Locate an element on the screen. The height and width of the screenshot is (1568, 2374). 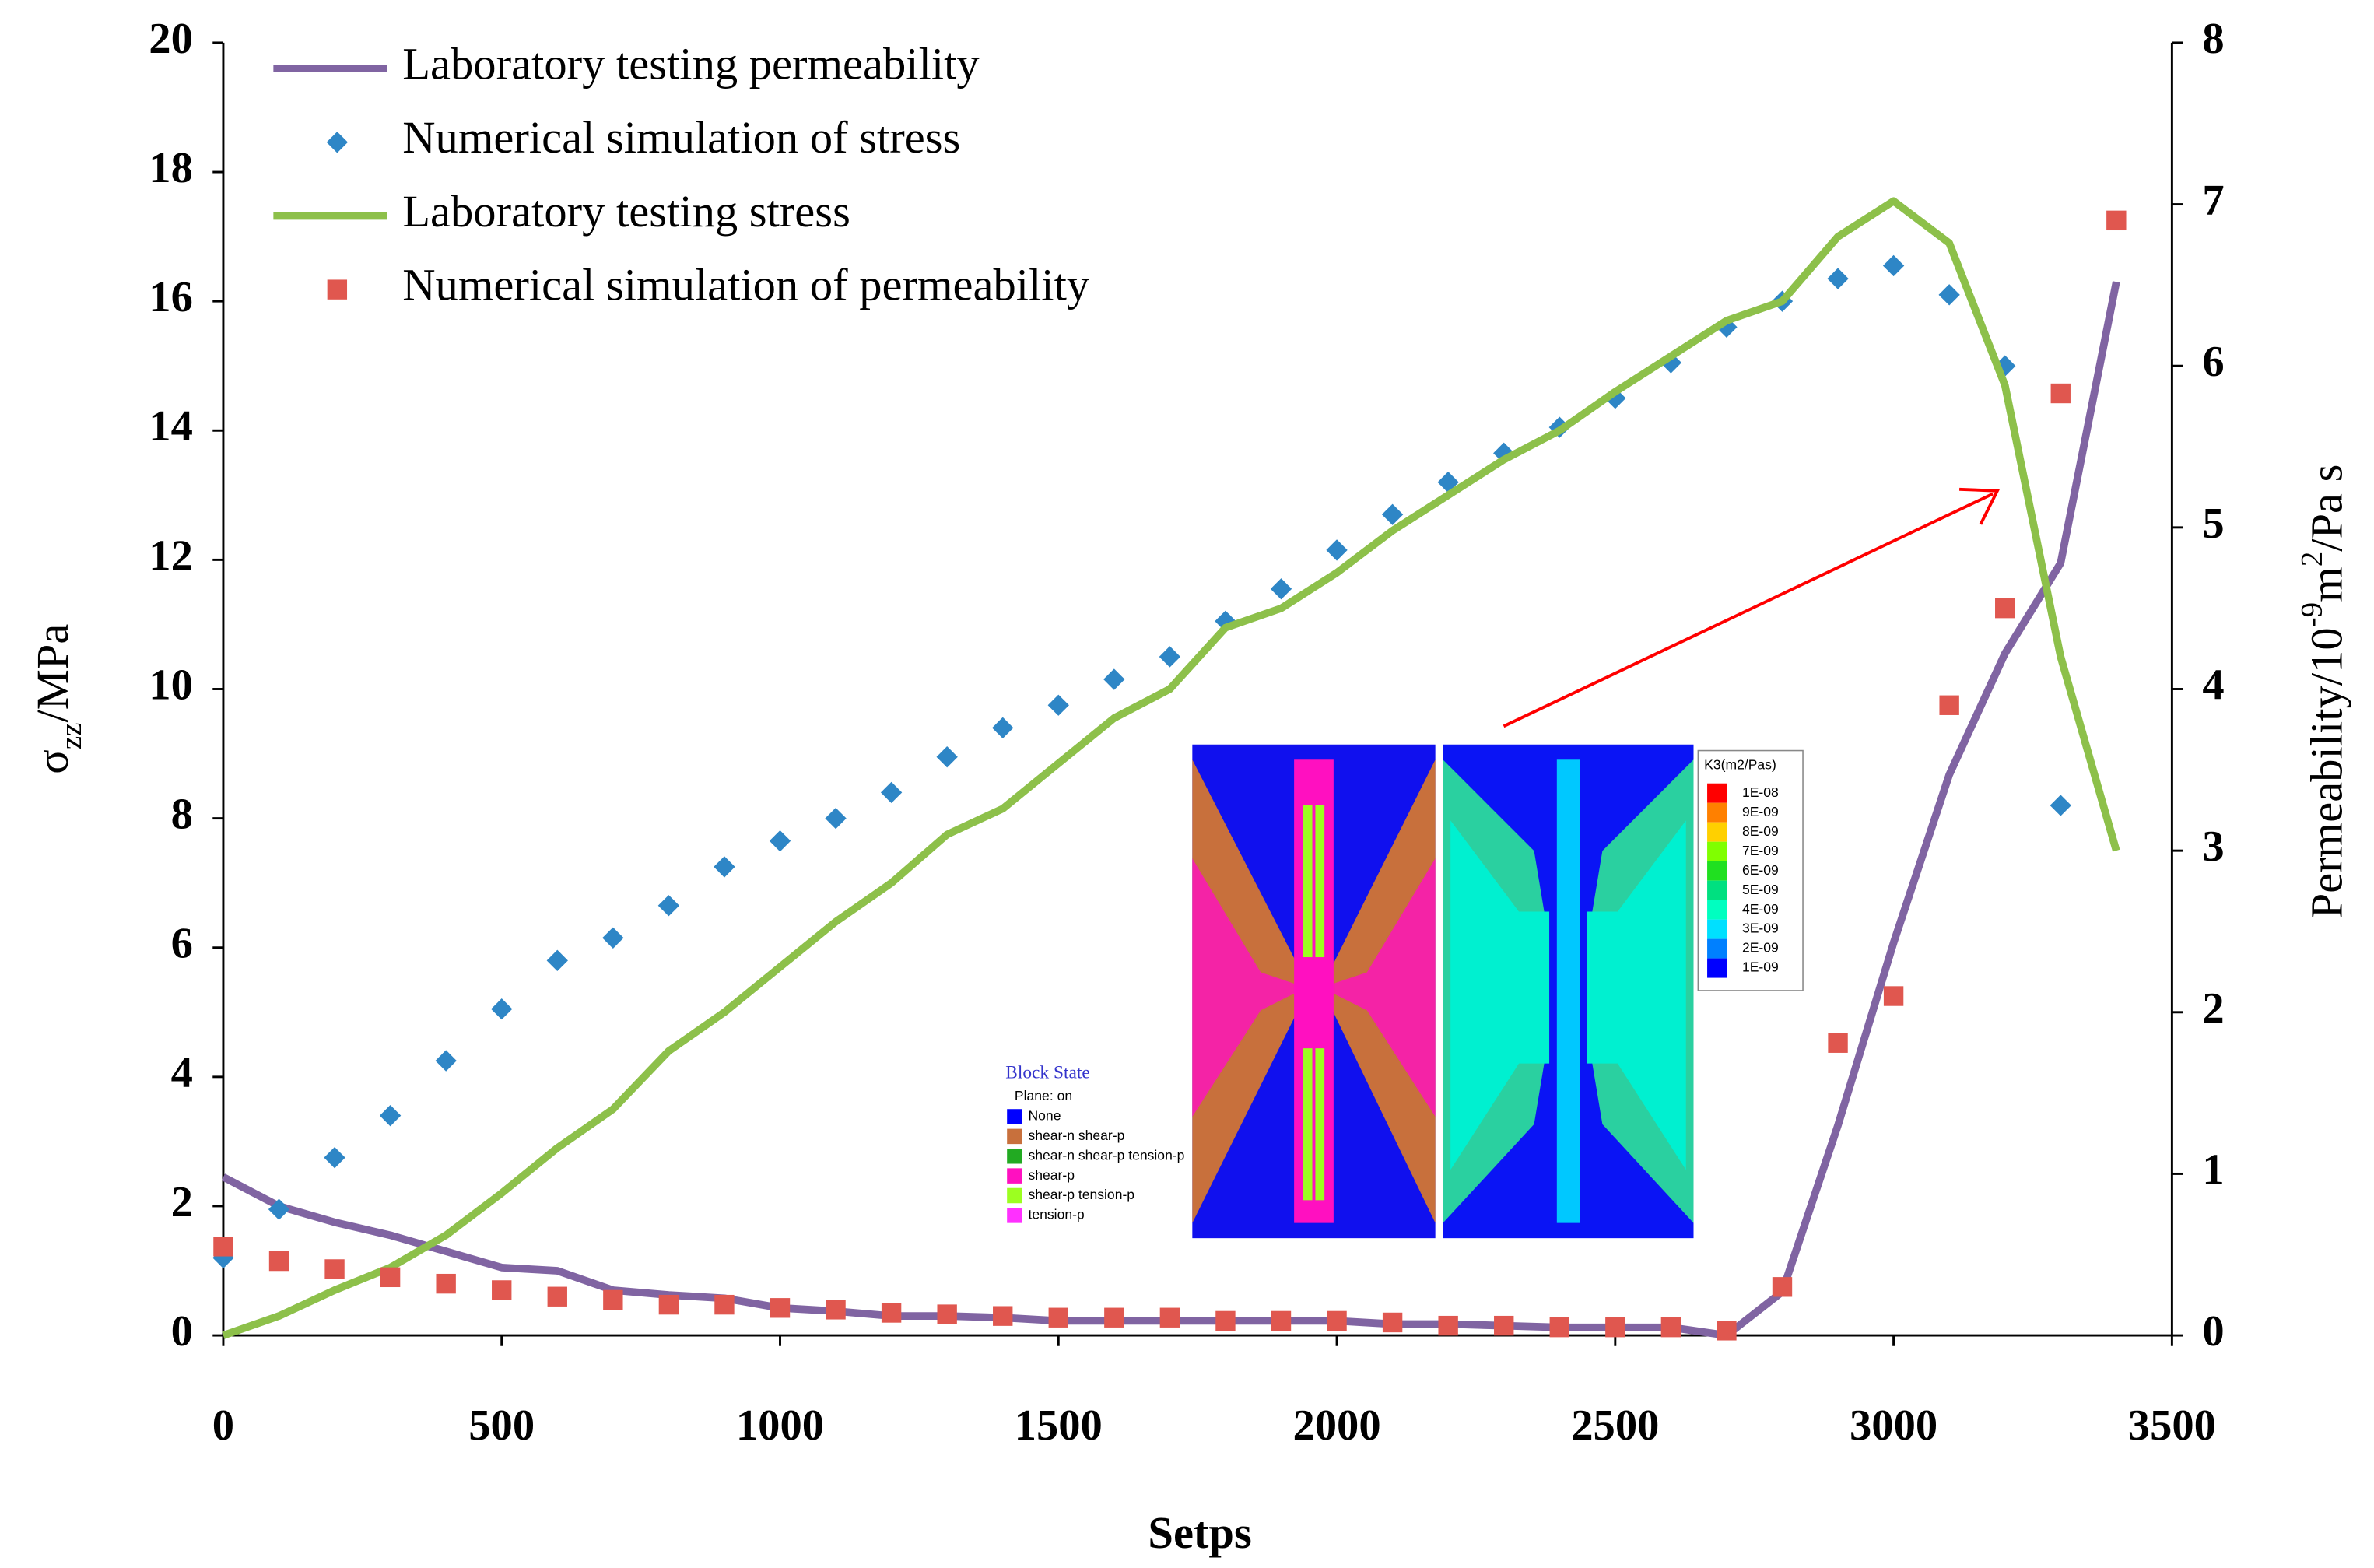
y2-tick-label: 5 is located at coordinates (2213, 524).